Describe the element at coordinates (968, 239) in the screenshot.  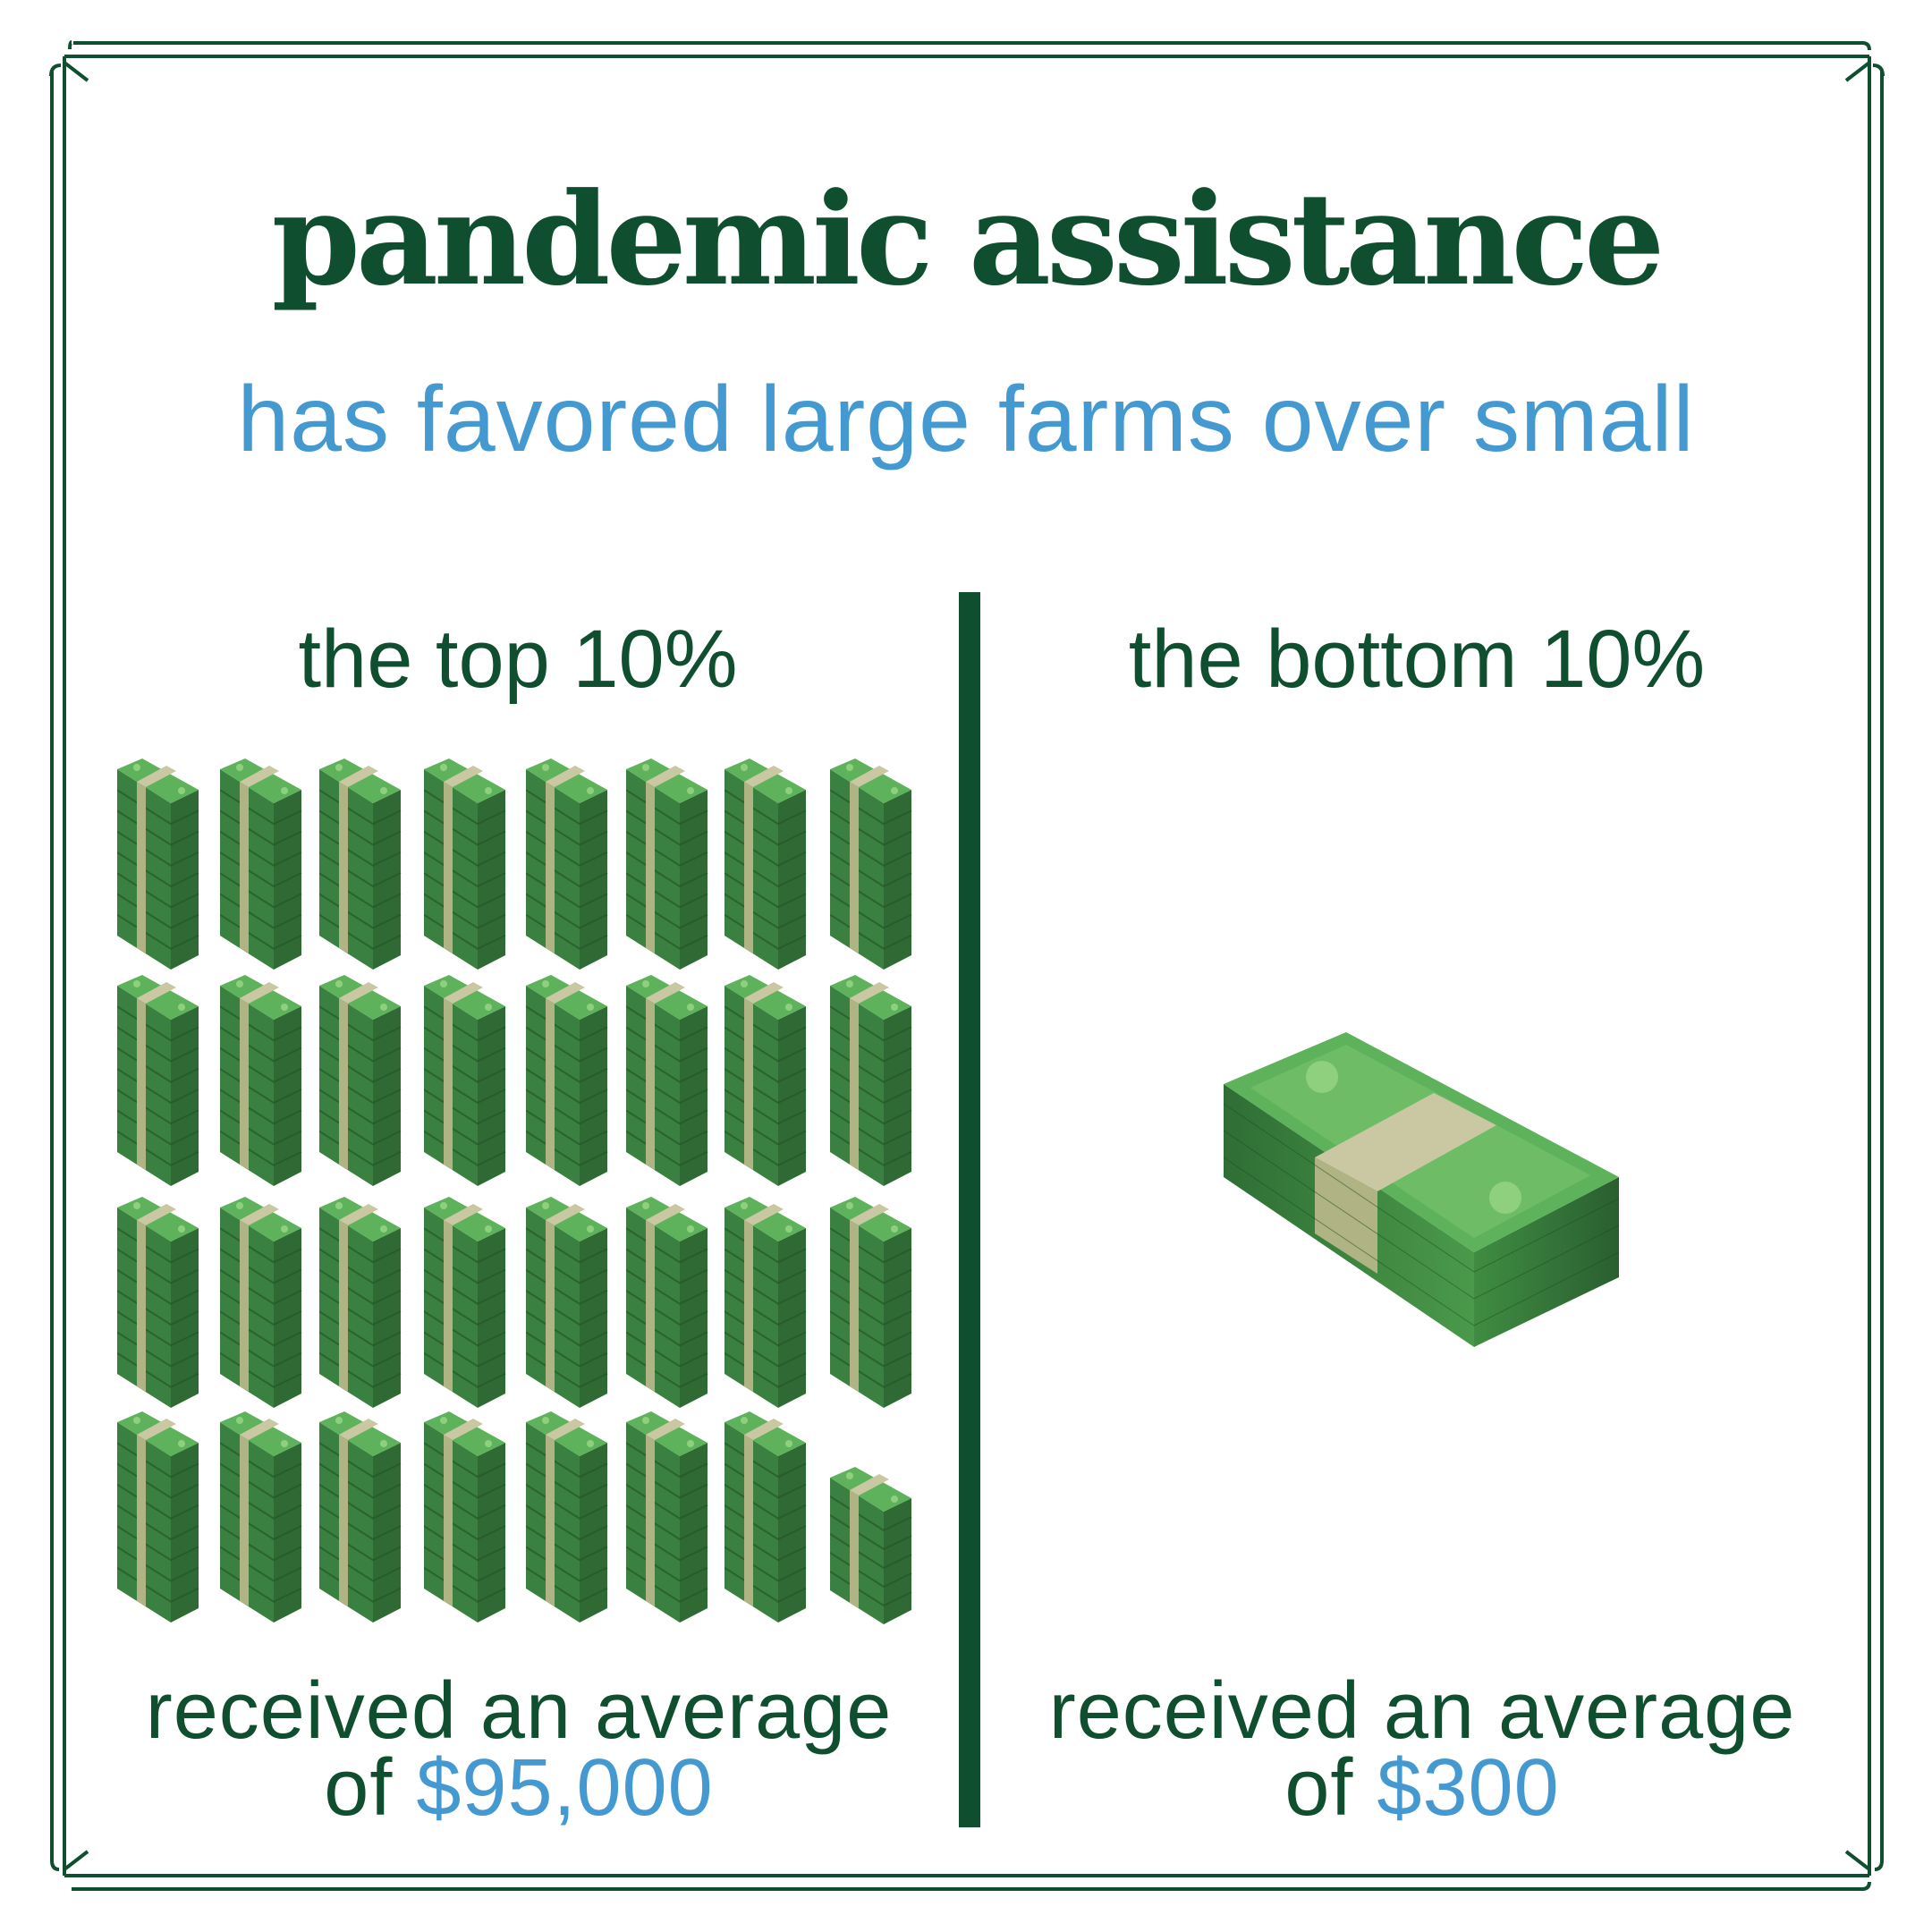
I see `page-title: pandemic assistance` at that location.